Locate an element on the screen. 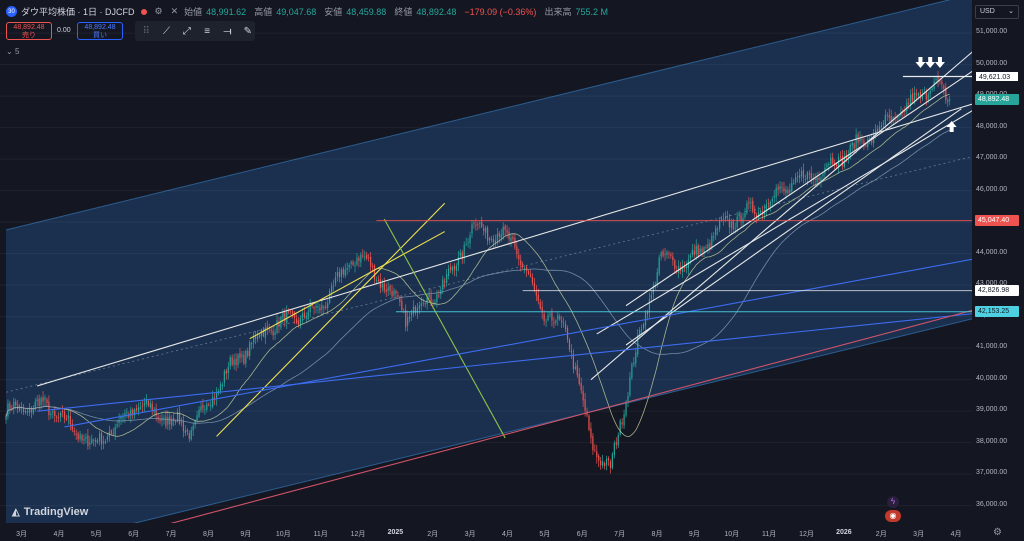  time-tick-label: 12月 is located at coordinates (806, 534).